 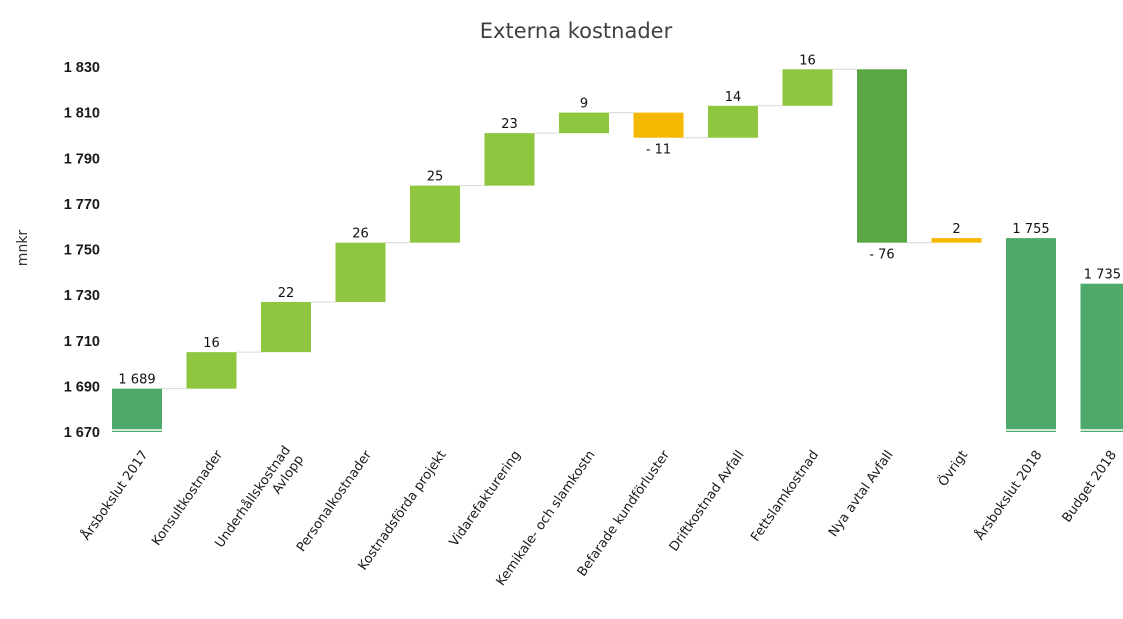 What do you see at coordinates (82, 205) in the screenshot?
I see `y-tick-label: 1 770` at bounding box center [82, 205].